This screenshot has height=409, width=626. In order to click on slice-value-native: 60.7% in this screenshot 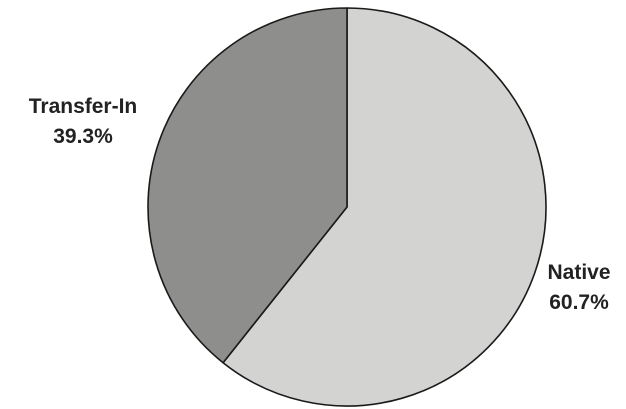, I will do `click(579, 302)`.